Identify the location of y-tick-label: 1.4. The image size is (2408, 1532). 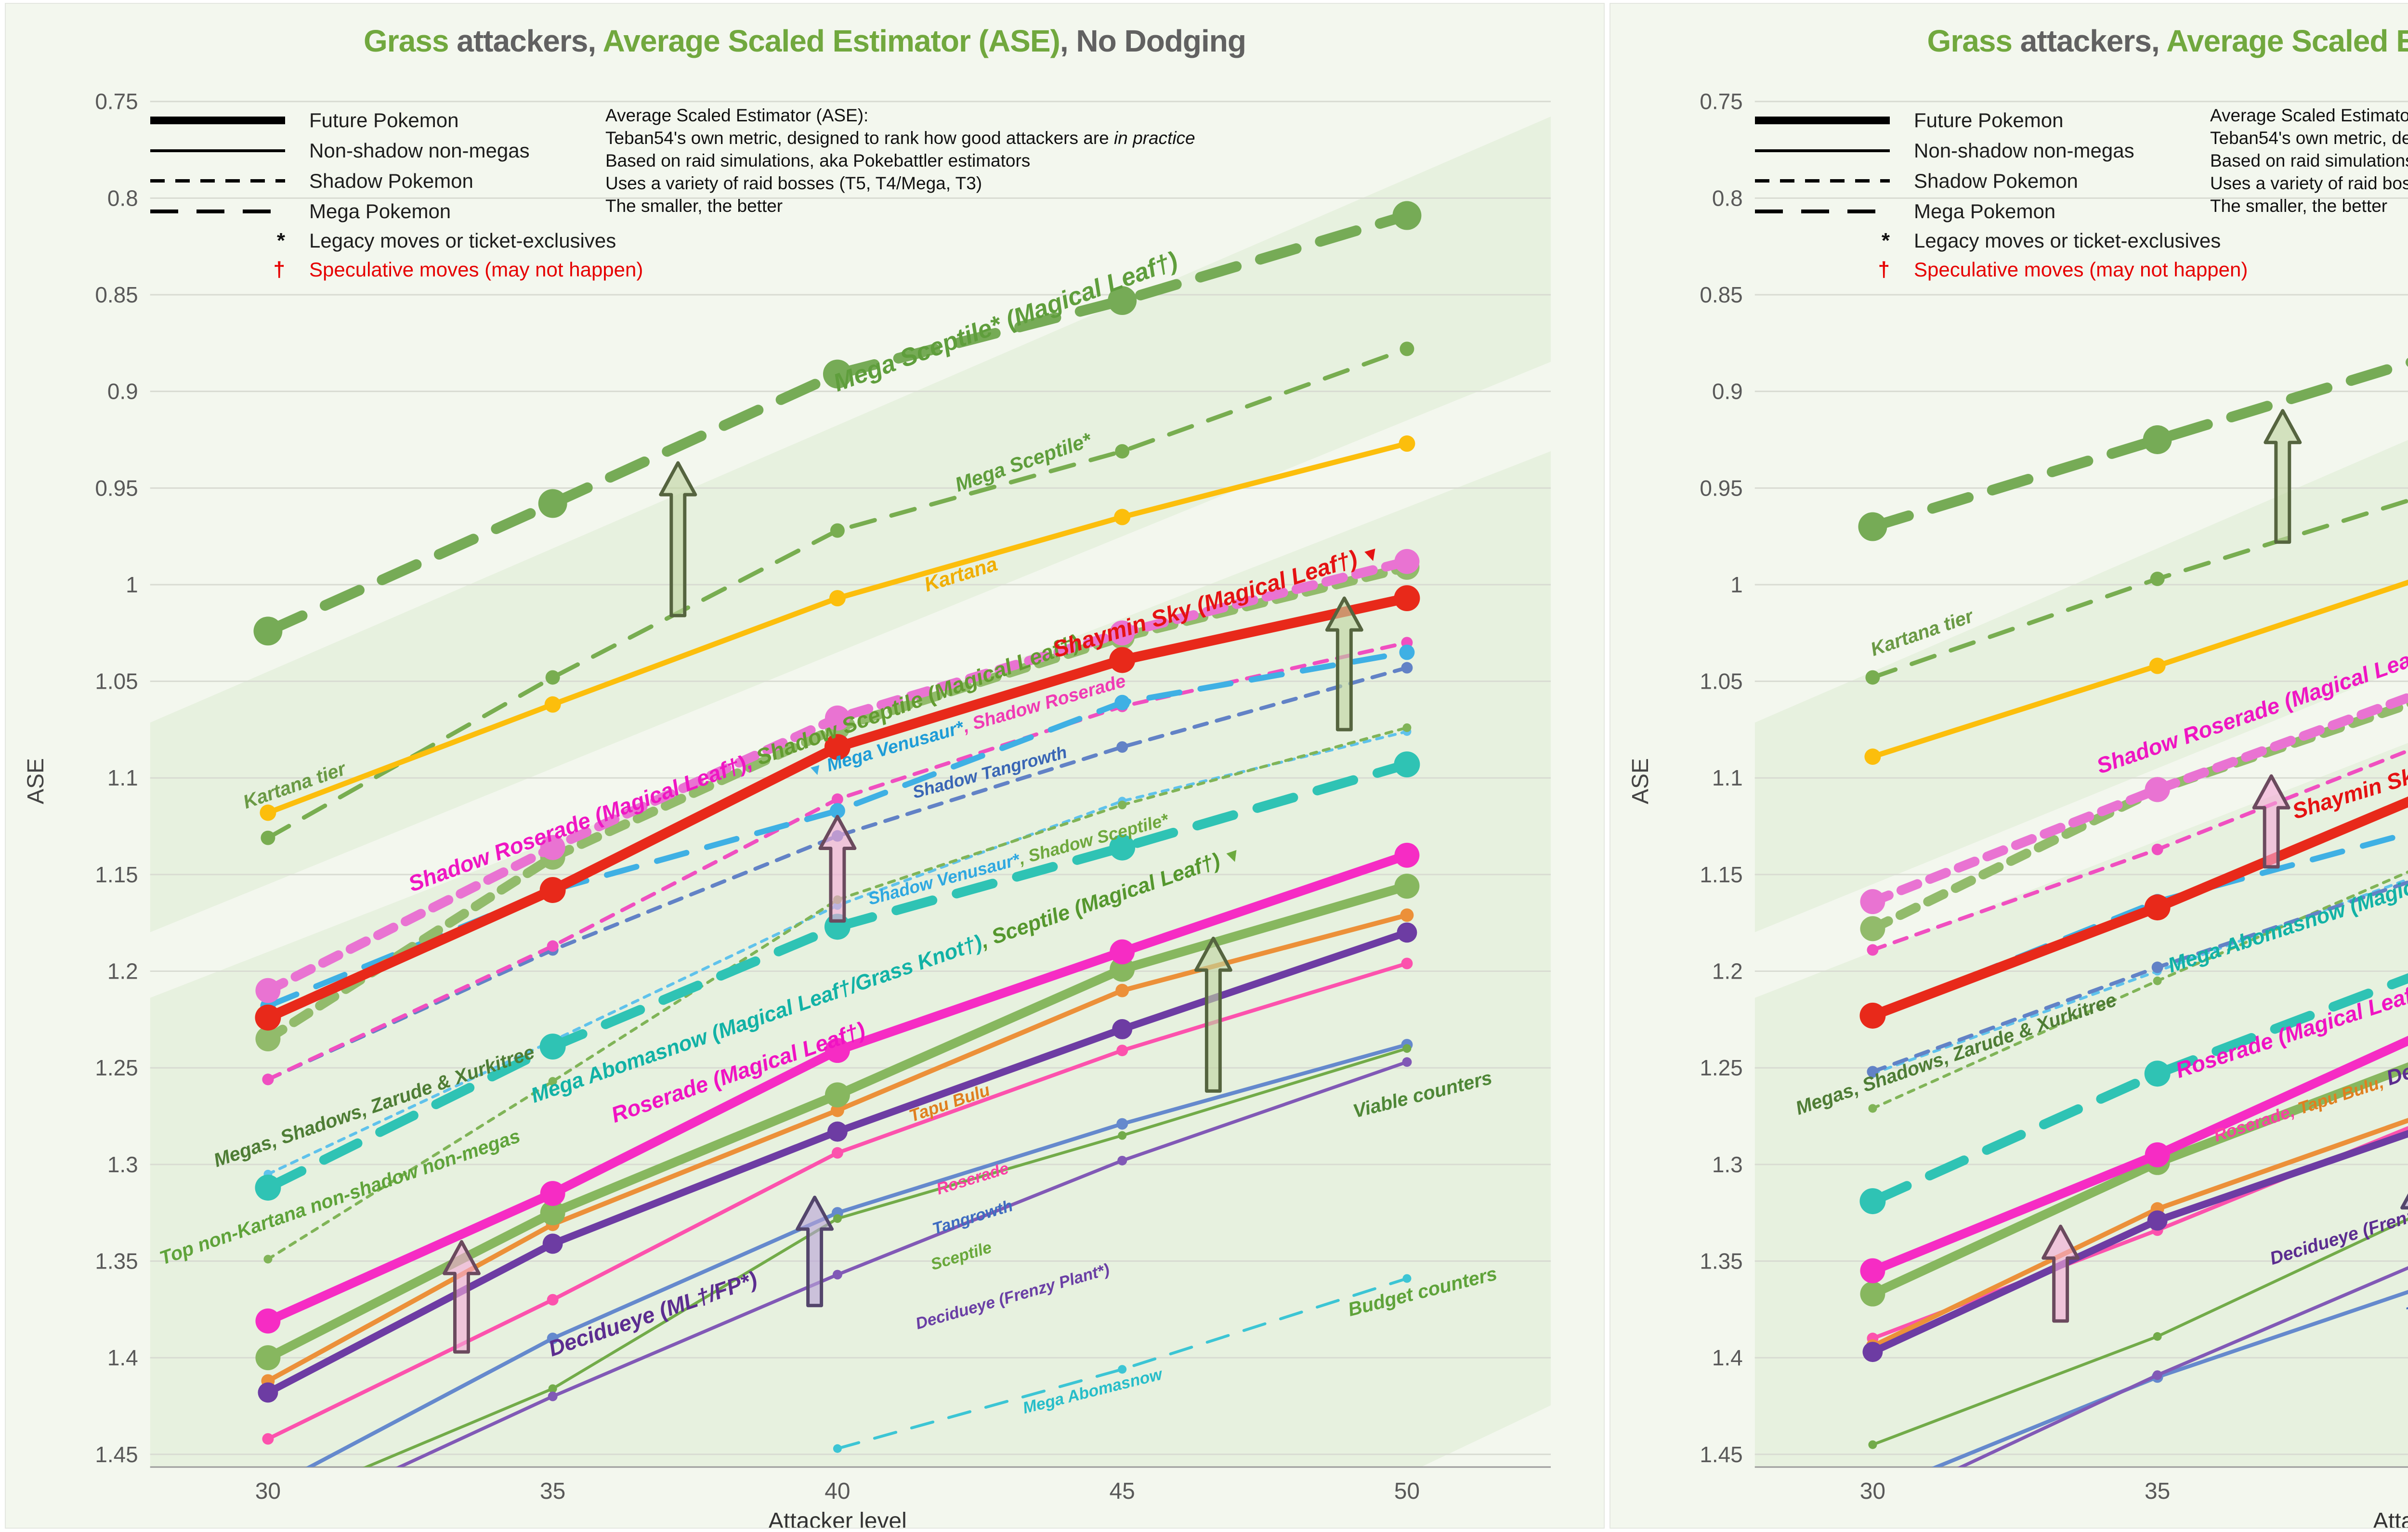
(1727, 1357).